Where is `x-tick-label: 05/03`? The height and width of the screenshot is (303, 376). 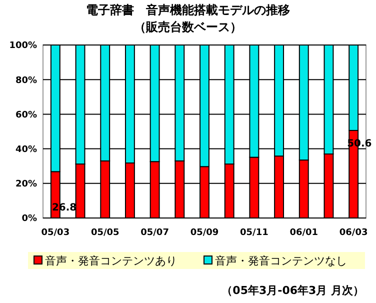
x-tick-label: 05/03 is located at coordinates (55, 233).